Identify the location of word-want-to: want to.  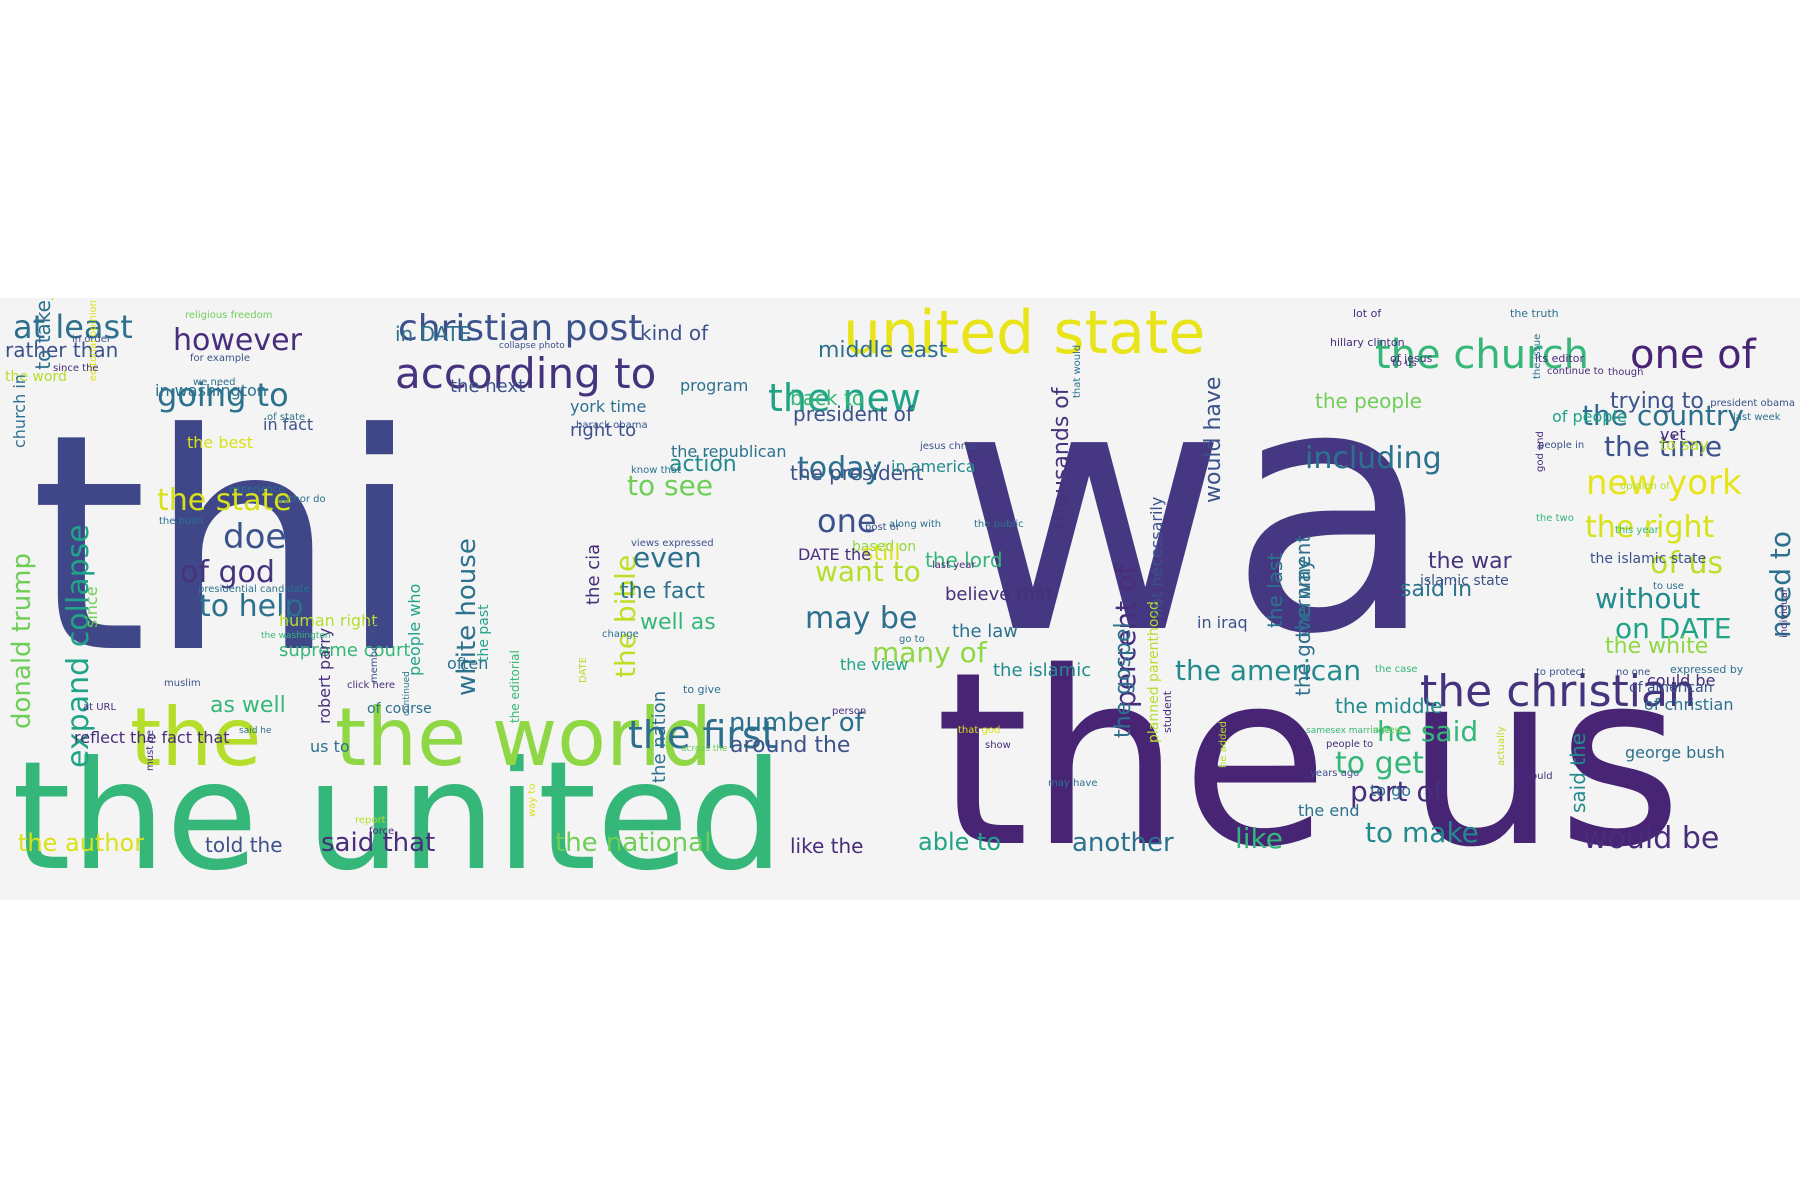
(868, 571).